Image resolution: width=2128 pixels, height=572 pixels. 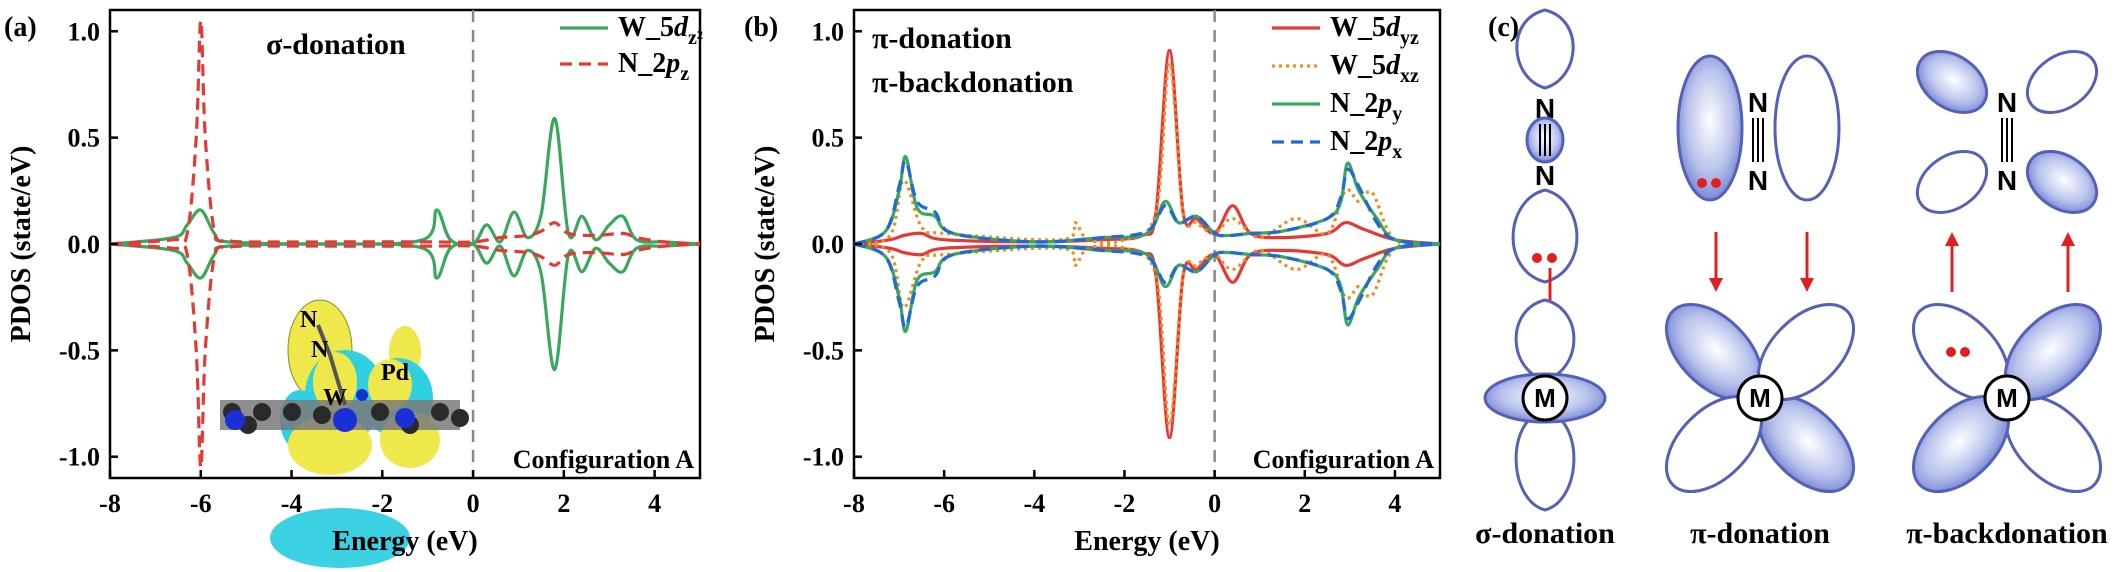 I want to click on sigma-upper-lobe, so click(x=1545, y=49).